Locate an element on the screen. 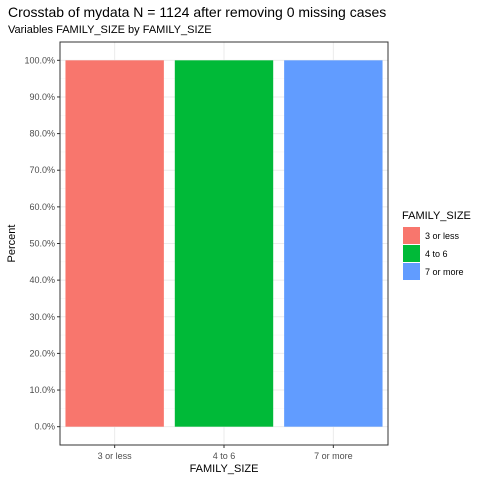 The width and height of the screenshot is (480, 480). y-tick-label: 0.0% is located at coordinates (44, 427).